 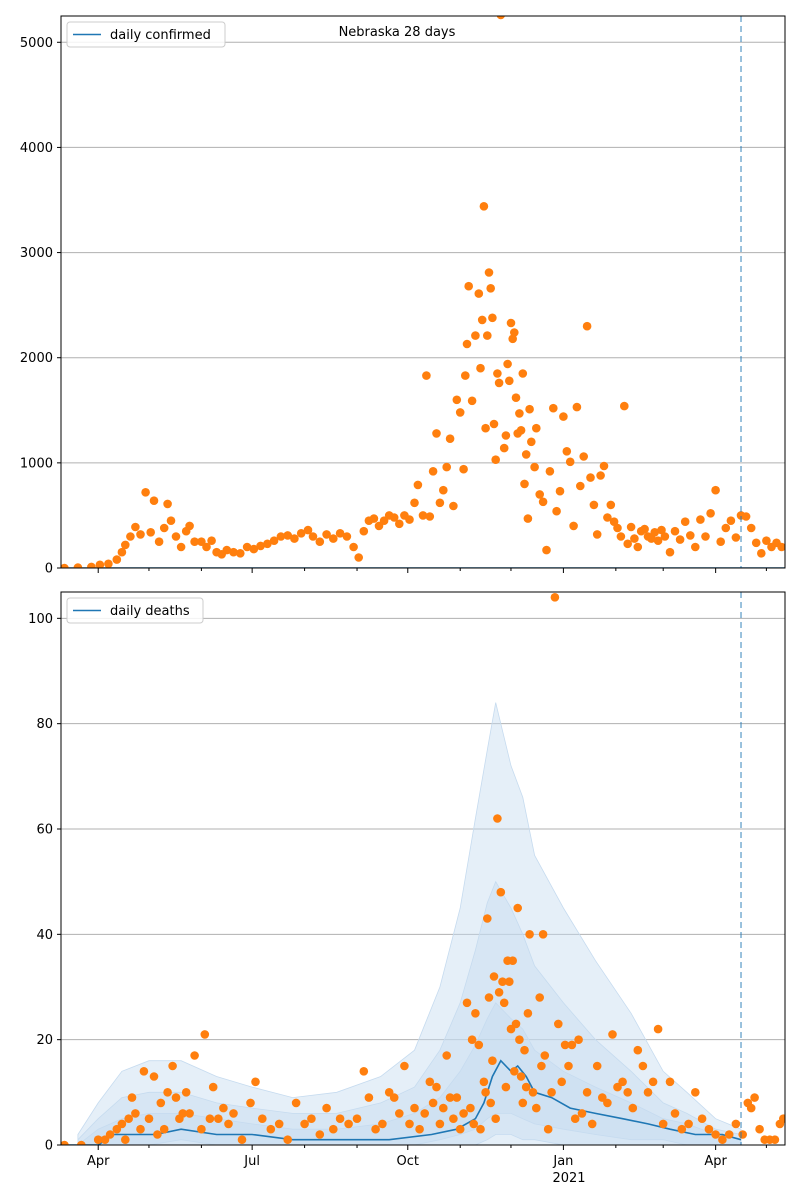 I want to click on x-tick-label: Apr, so click(x=98, y=1161).